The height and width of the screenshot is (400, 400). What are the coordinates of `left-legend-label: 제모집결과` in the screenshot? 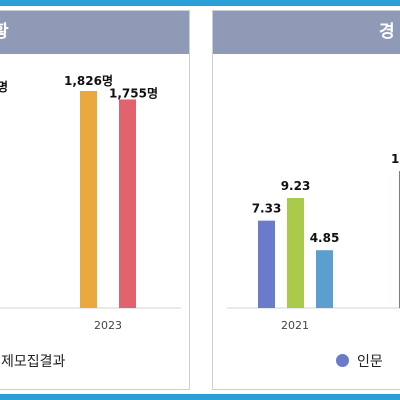 It's located at (33, 362).